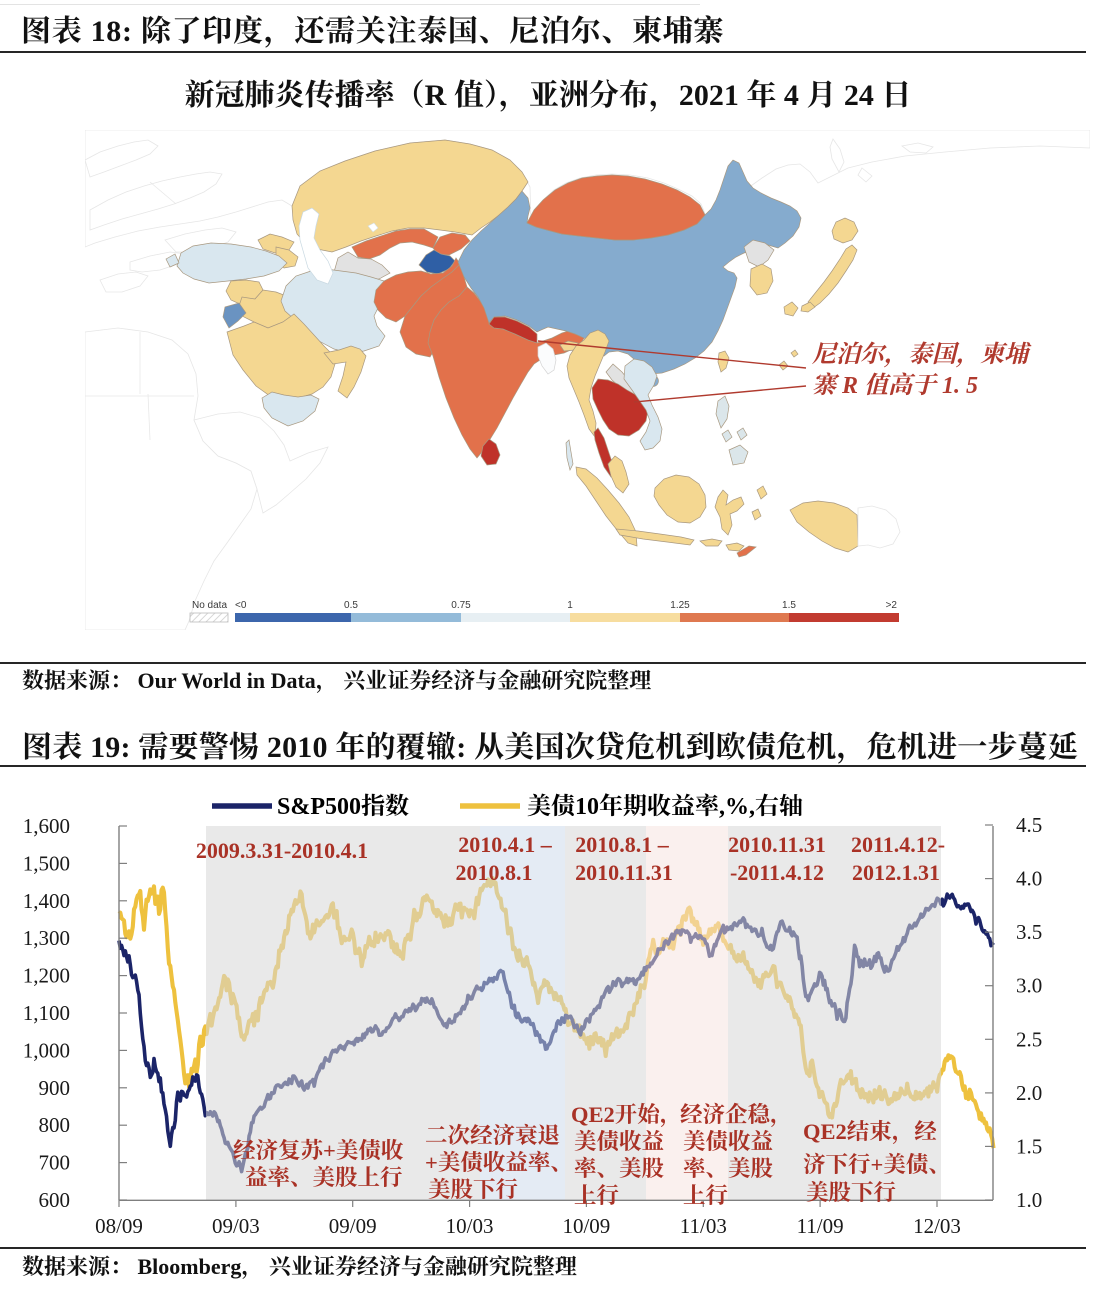 The width and height of the screenshot is (1096, 1312). Describe the element at coordinates (46, 938) in the screenshot. I see `svg-text: 1,300` at that location.